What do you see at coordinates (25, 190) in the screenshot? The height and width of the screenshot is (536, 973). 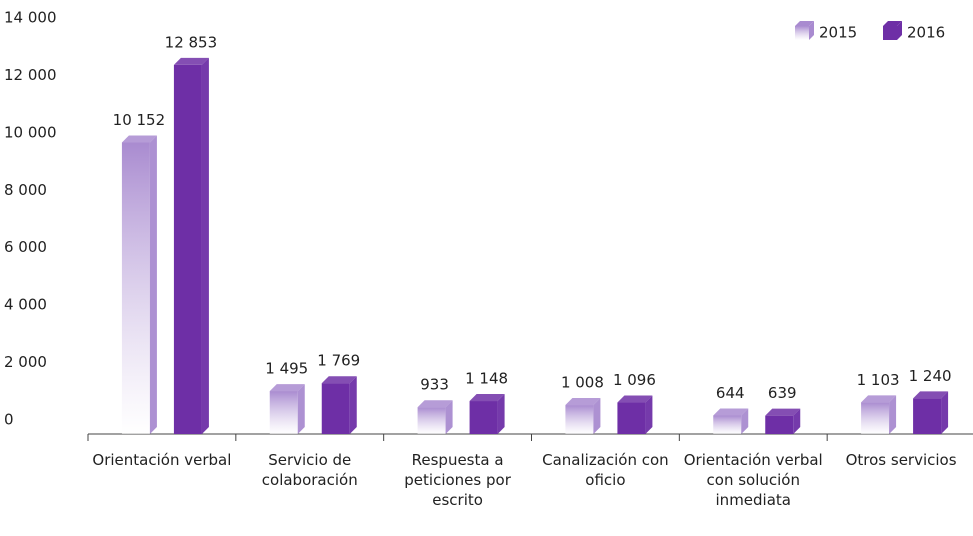 I see `y-tick-label: 8 000` at bounding box center [25, 190].